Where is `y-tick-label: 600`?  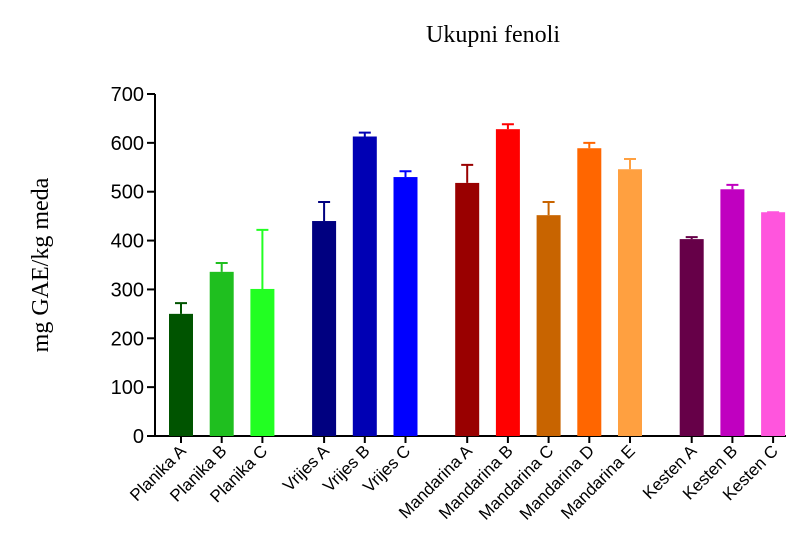
y-tick-label: 600 is located at coordinates (127, 144).